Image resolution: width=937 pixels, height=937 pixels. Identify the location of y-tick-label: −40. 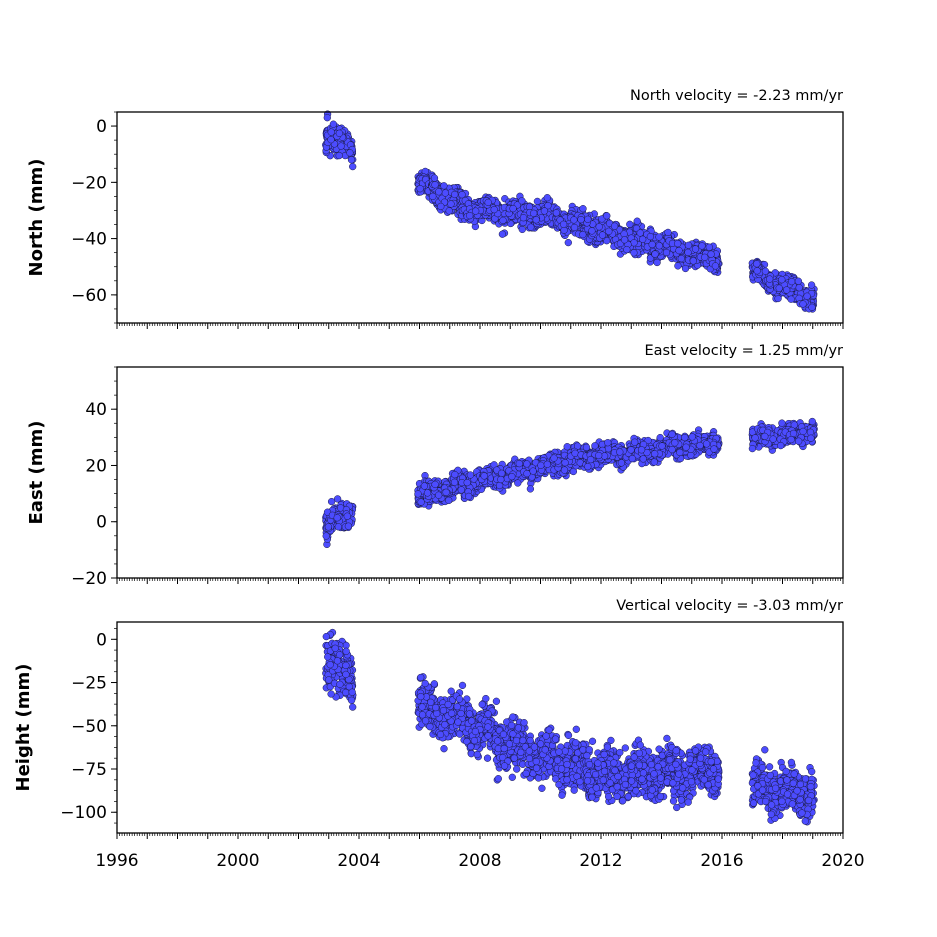
(89, 240).